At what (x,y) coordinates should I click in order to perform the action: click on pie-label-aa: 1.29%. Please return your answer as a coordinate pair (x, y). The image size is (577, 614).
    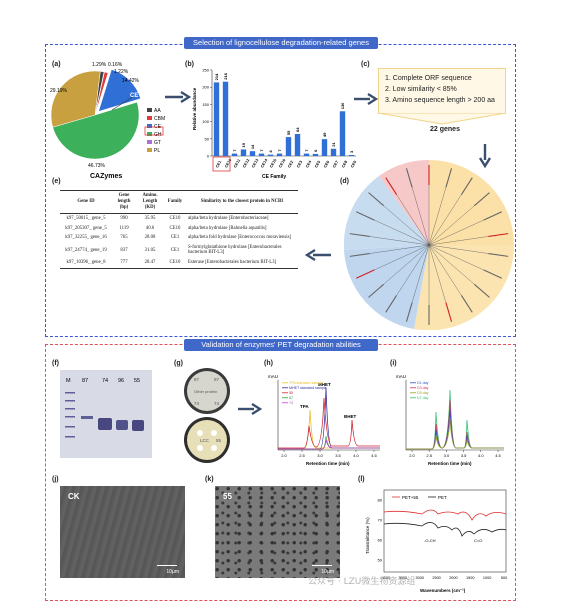
    Looking at the image, I should click on (99, 65).